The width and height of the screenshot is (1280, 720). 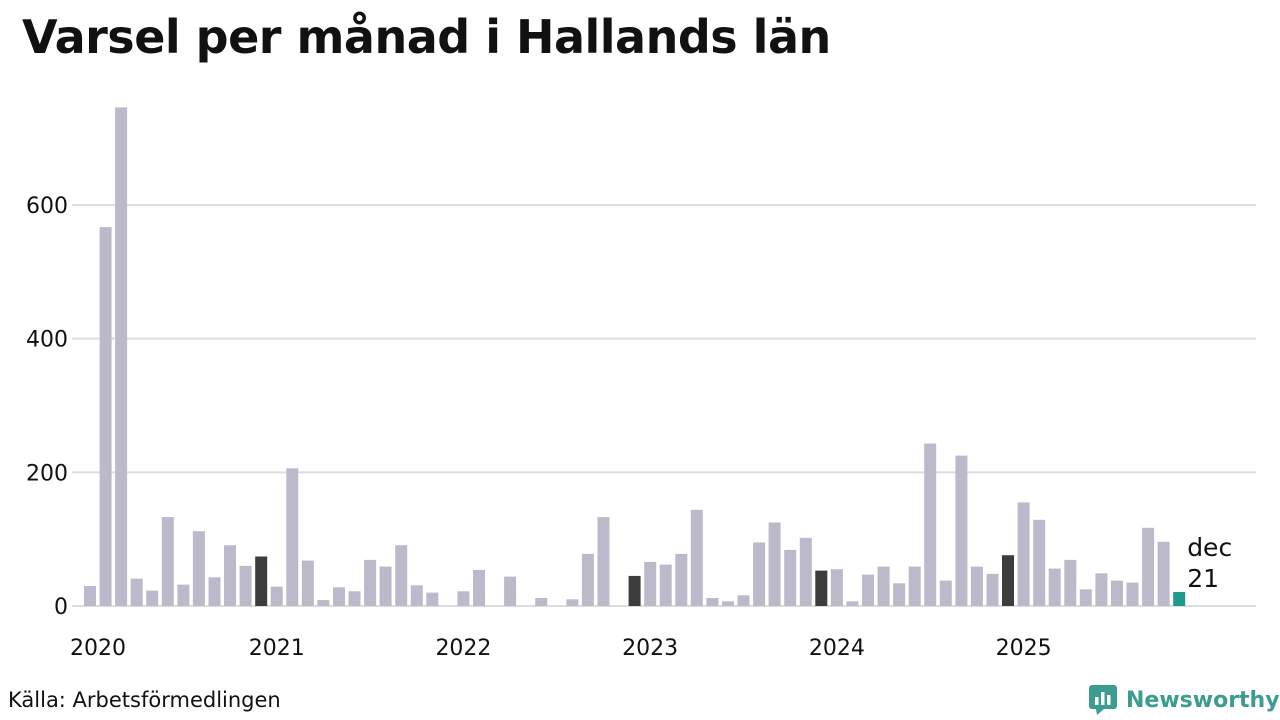 What do you see at coordinates (1209, 547) in the screenshot?
I see `latest-month-label: dec` at bounding box center [1209, 547].